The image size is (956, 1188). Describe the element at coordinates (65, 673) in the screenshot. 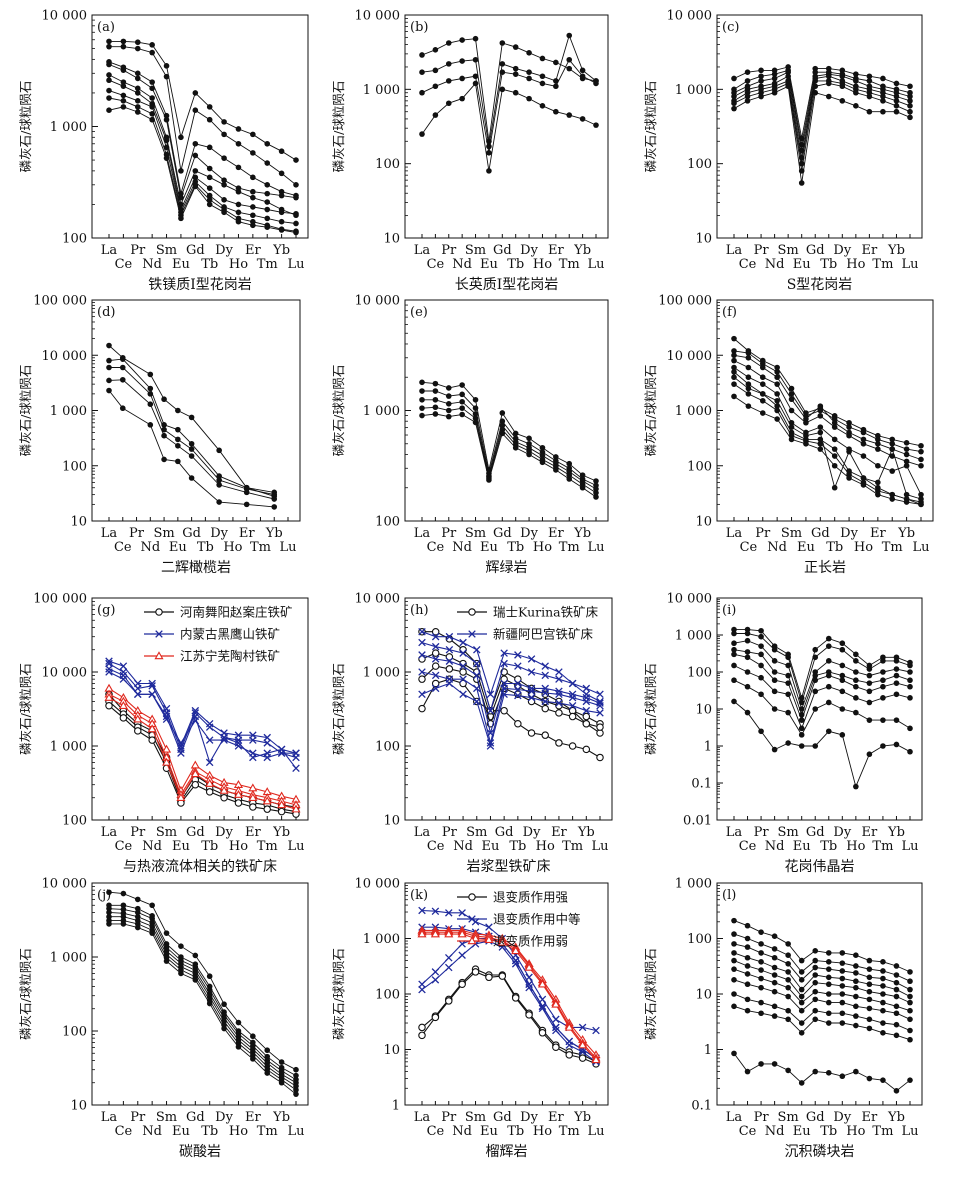

I see `y-tick-label: 10 000` at that location.